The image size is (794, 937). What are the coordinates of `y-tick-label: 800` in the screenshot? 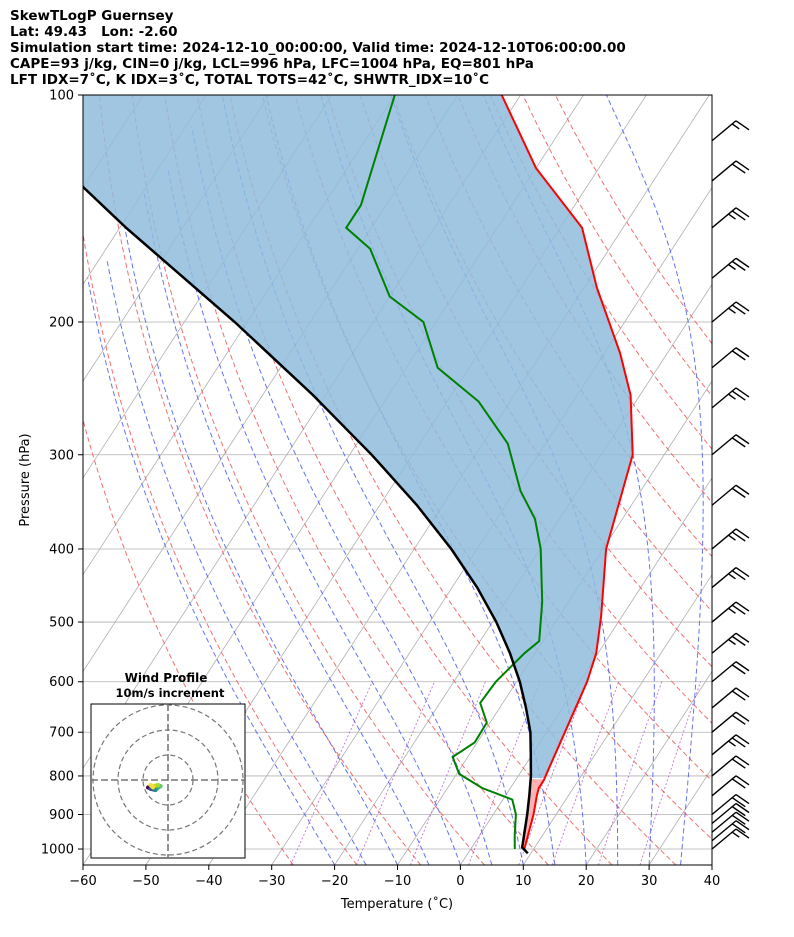 It's located at (61, 776).